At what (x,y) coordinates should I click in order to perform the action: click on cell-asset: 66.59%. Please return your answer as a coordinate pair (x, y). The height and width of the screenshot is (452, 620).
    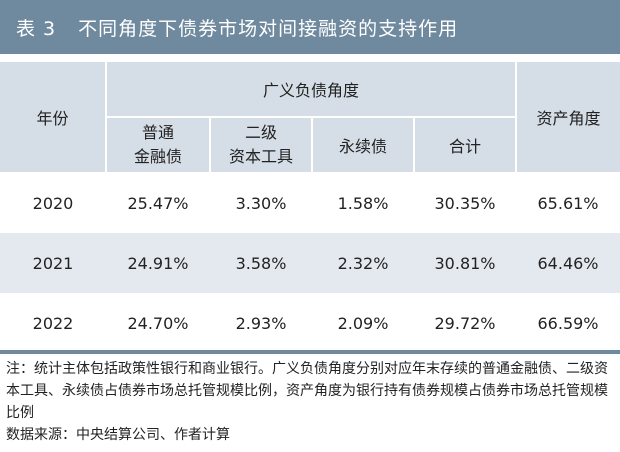
    Looking at the image, I should click on (568, 323).